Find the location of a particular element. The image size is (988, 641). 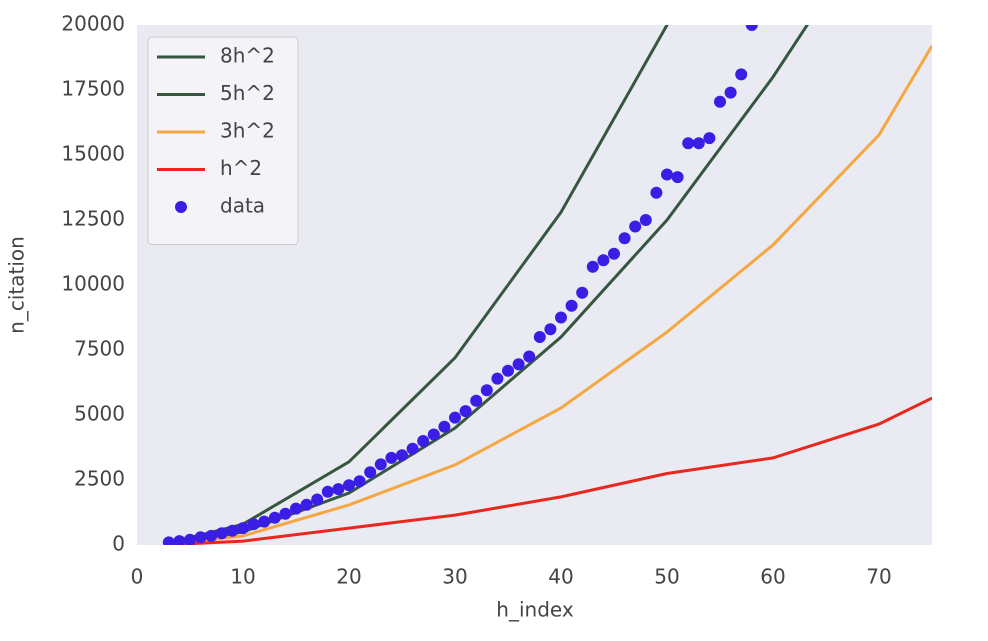

y-tick-label: 2500 is located at coordinates (99, 479).